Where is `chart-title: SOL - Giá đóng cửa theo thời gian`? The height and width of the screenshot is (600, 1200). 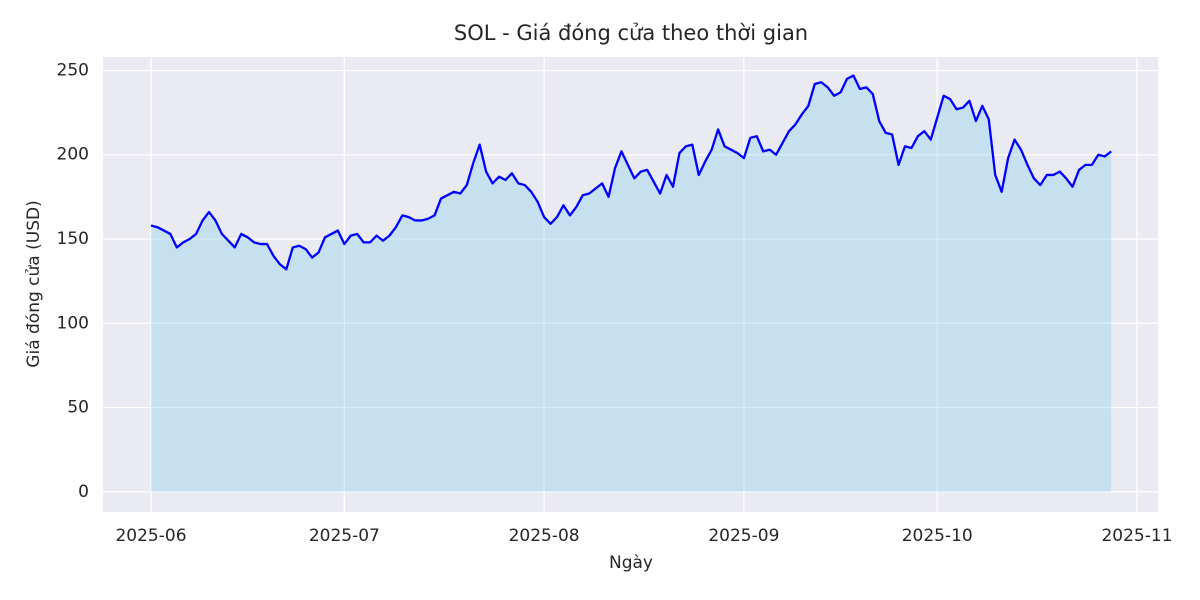 chart-title: SOL - Giá đóng cửa theo thời gian is located at coordinates (631, 33).